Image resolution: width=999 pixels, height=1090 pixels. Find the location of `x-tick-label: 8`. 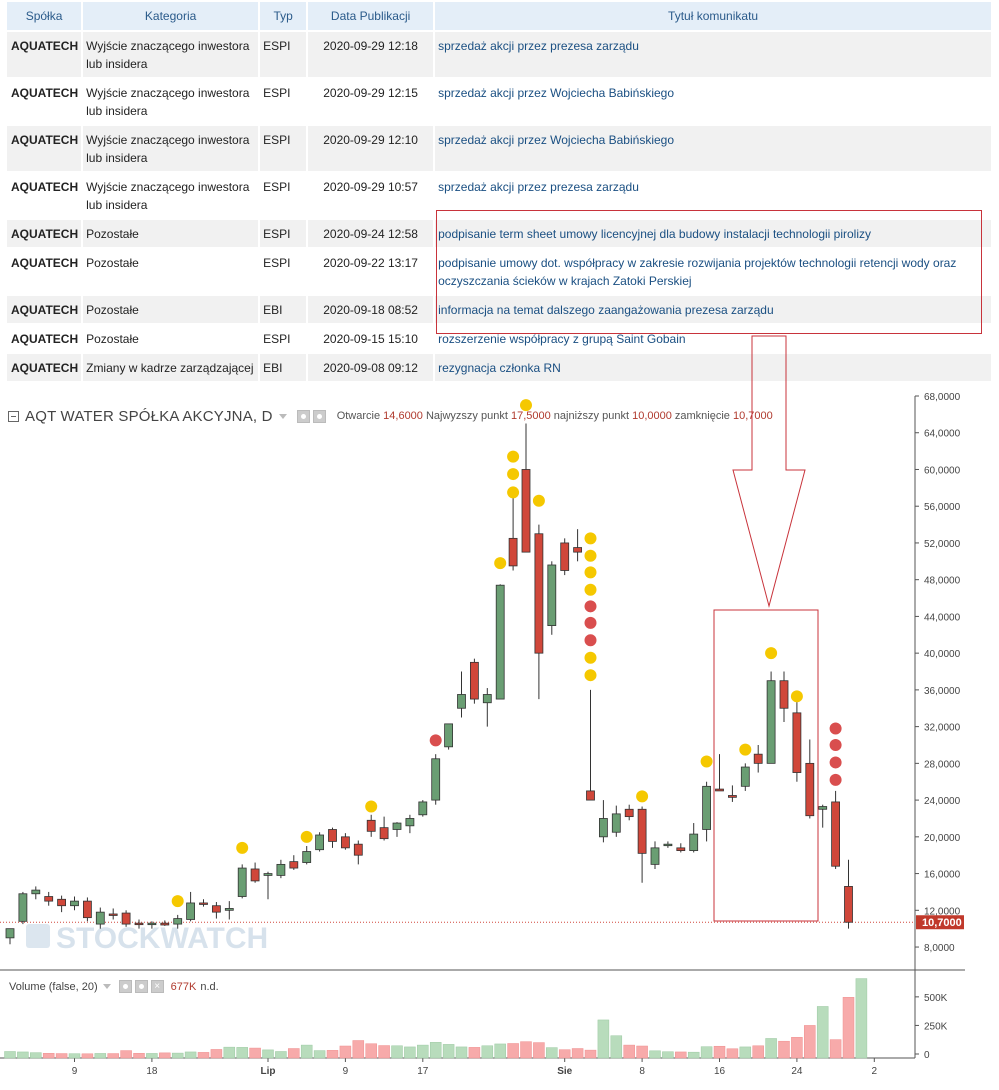

x-tick-label: 8 is located at coordinates (642, 1071).